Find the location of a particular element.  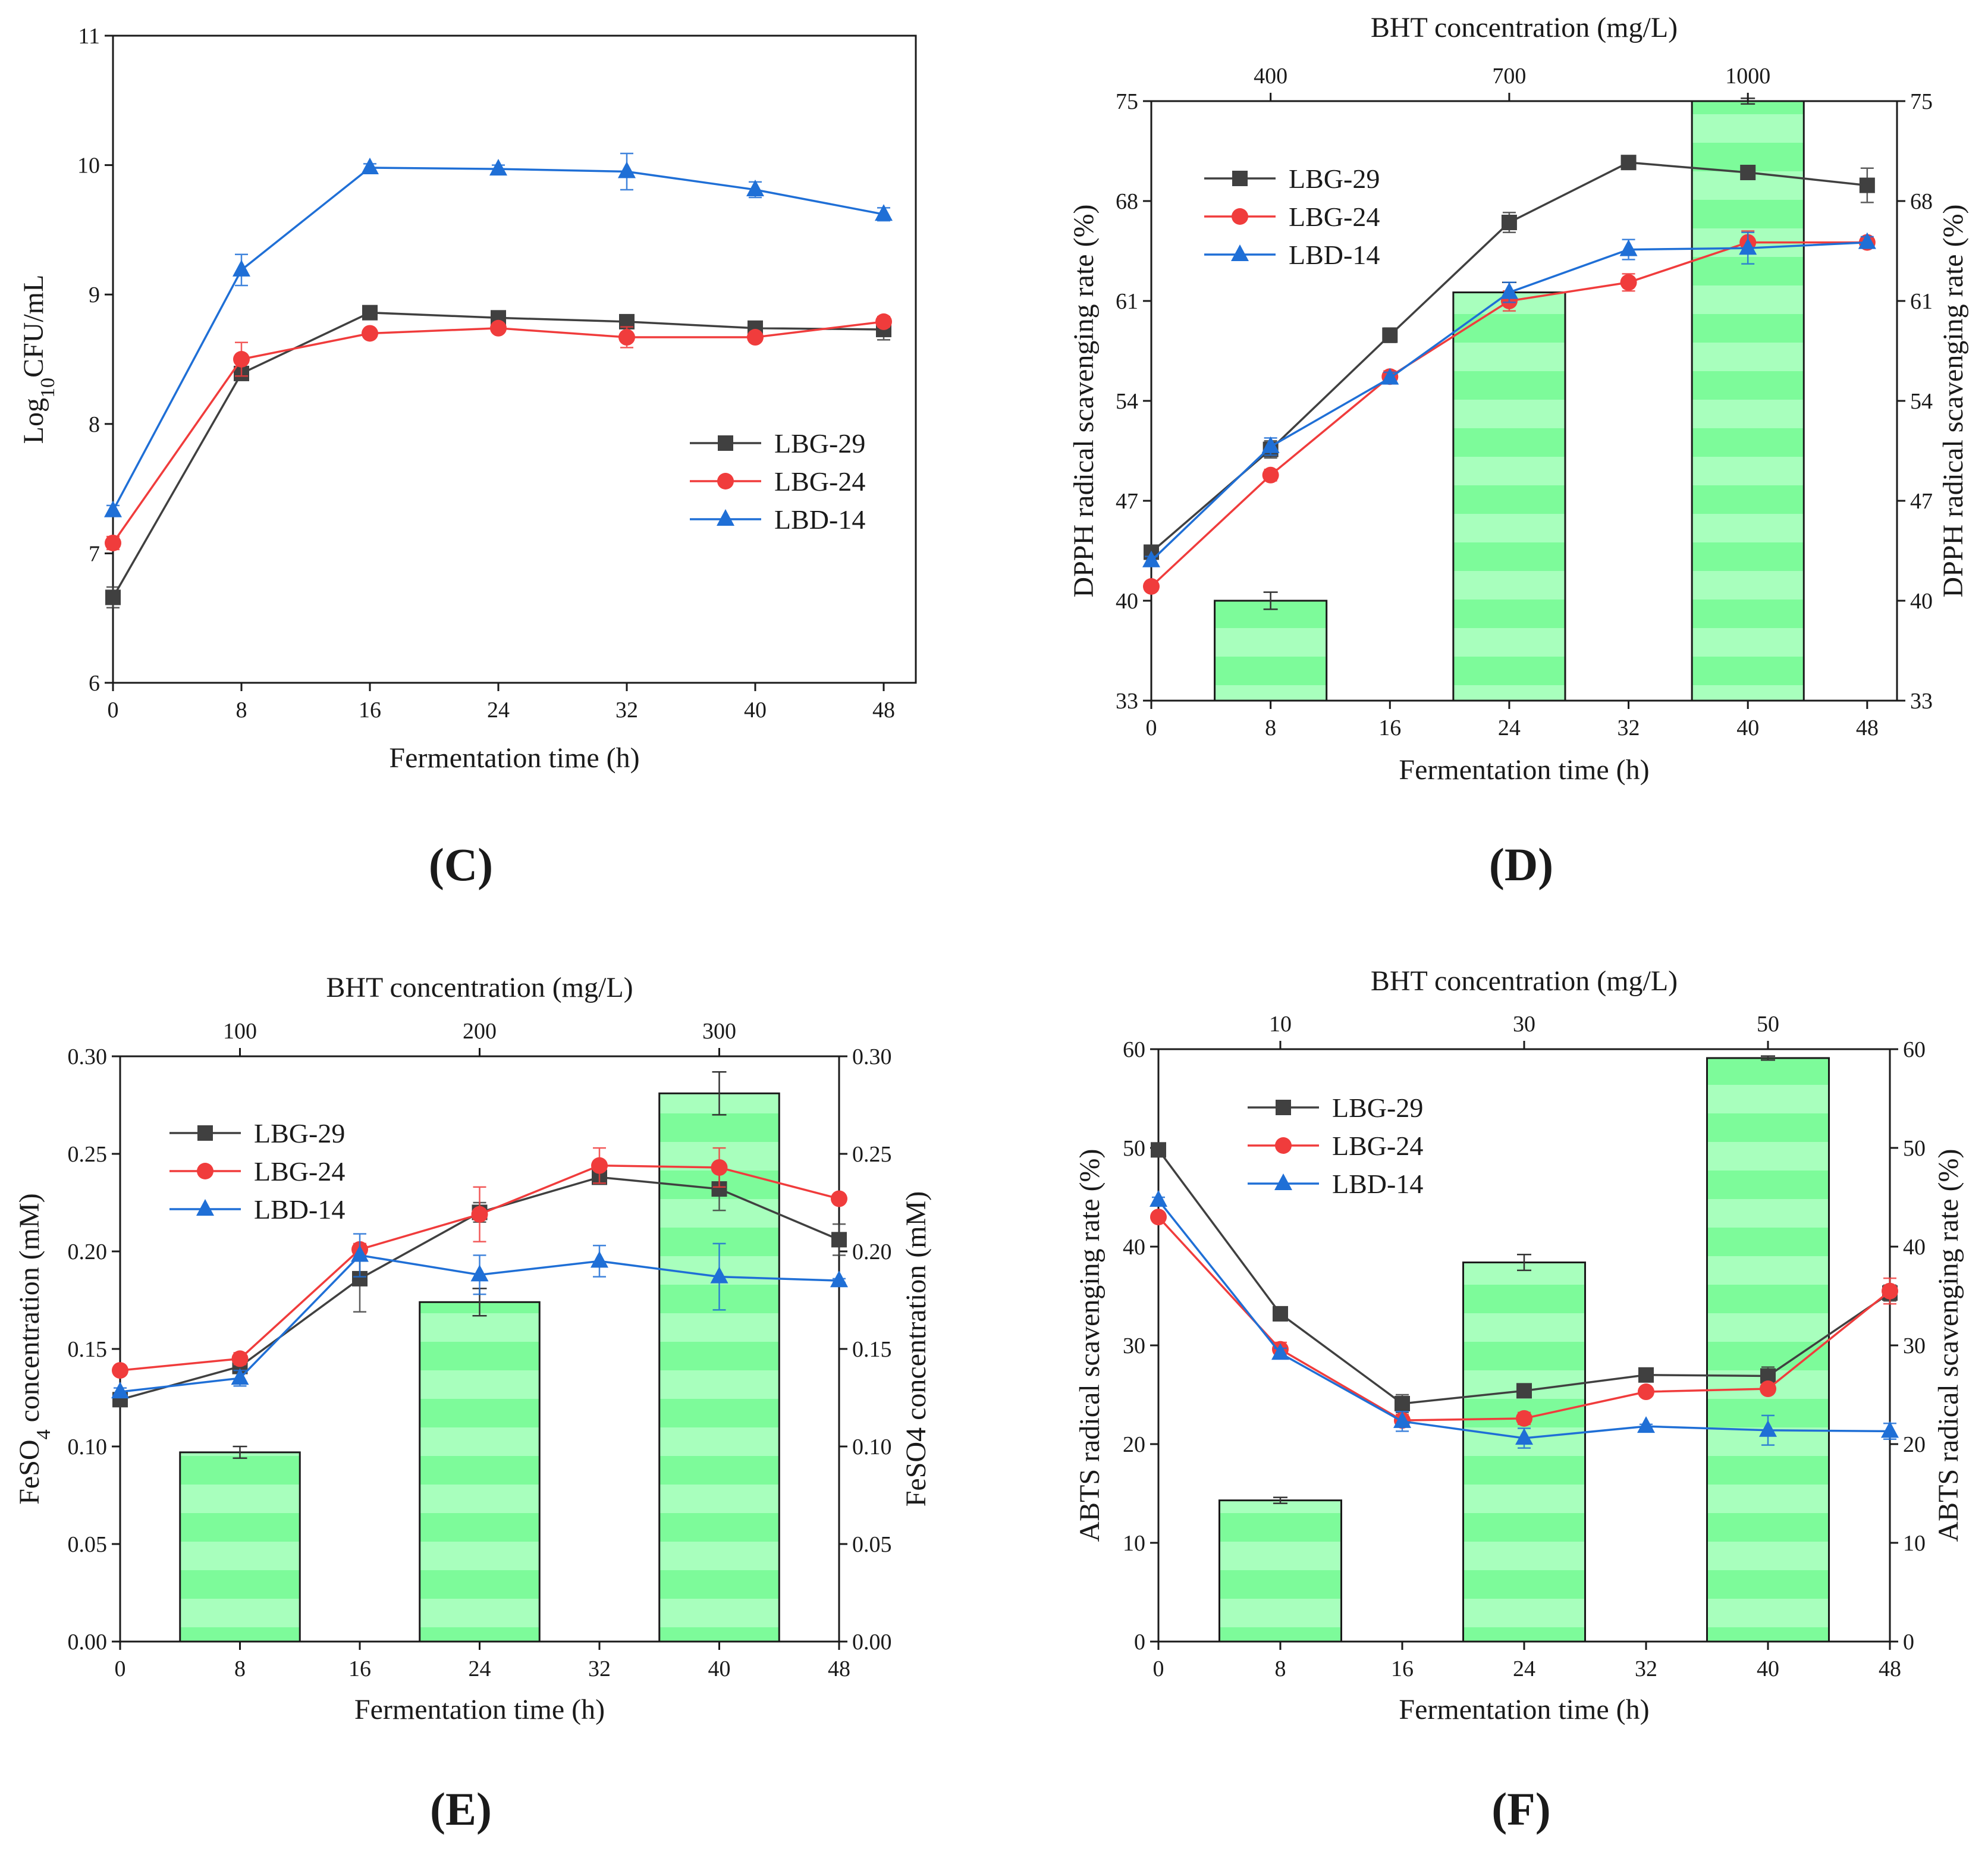

y-axis-title: ABTS radical scavenging rate (%) is located at coordinates (1090, 1345).